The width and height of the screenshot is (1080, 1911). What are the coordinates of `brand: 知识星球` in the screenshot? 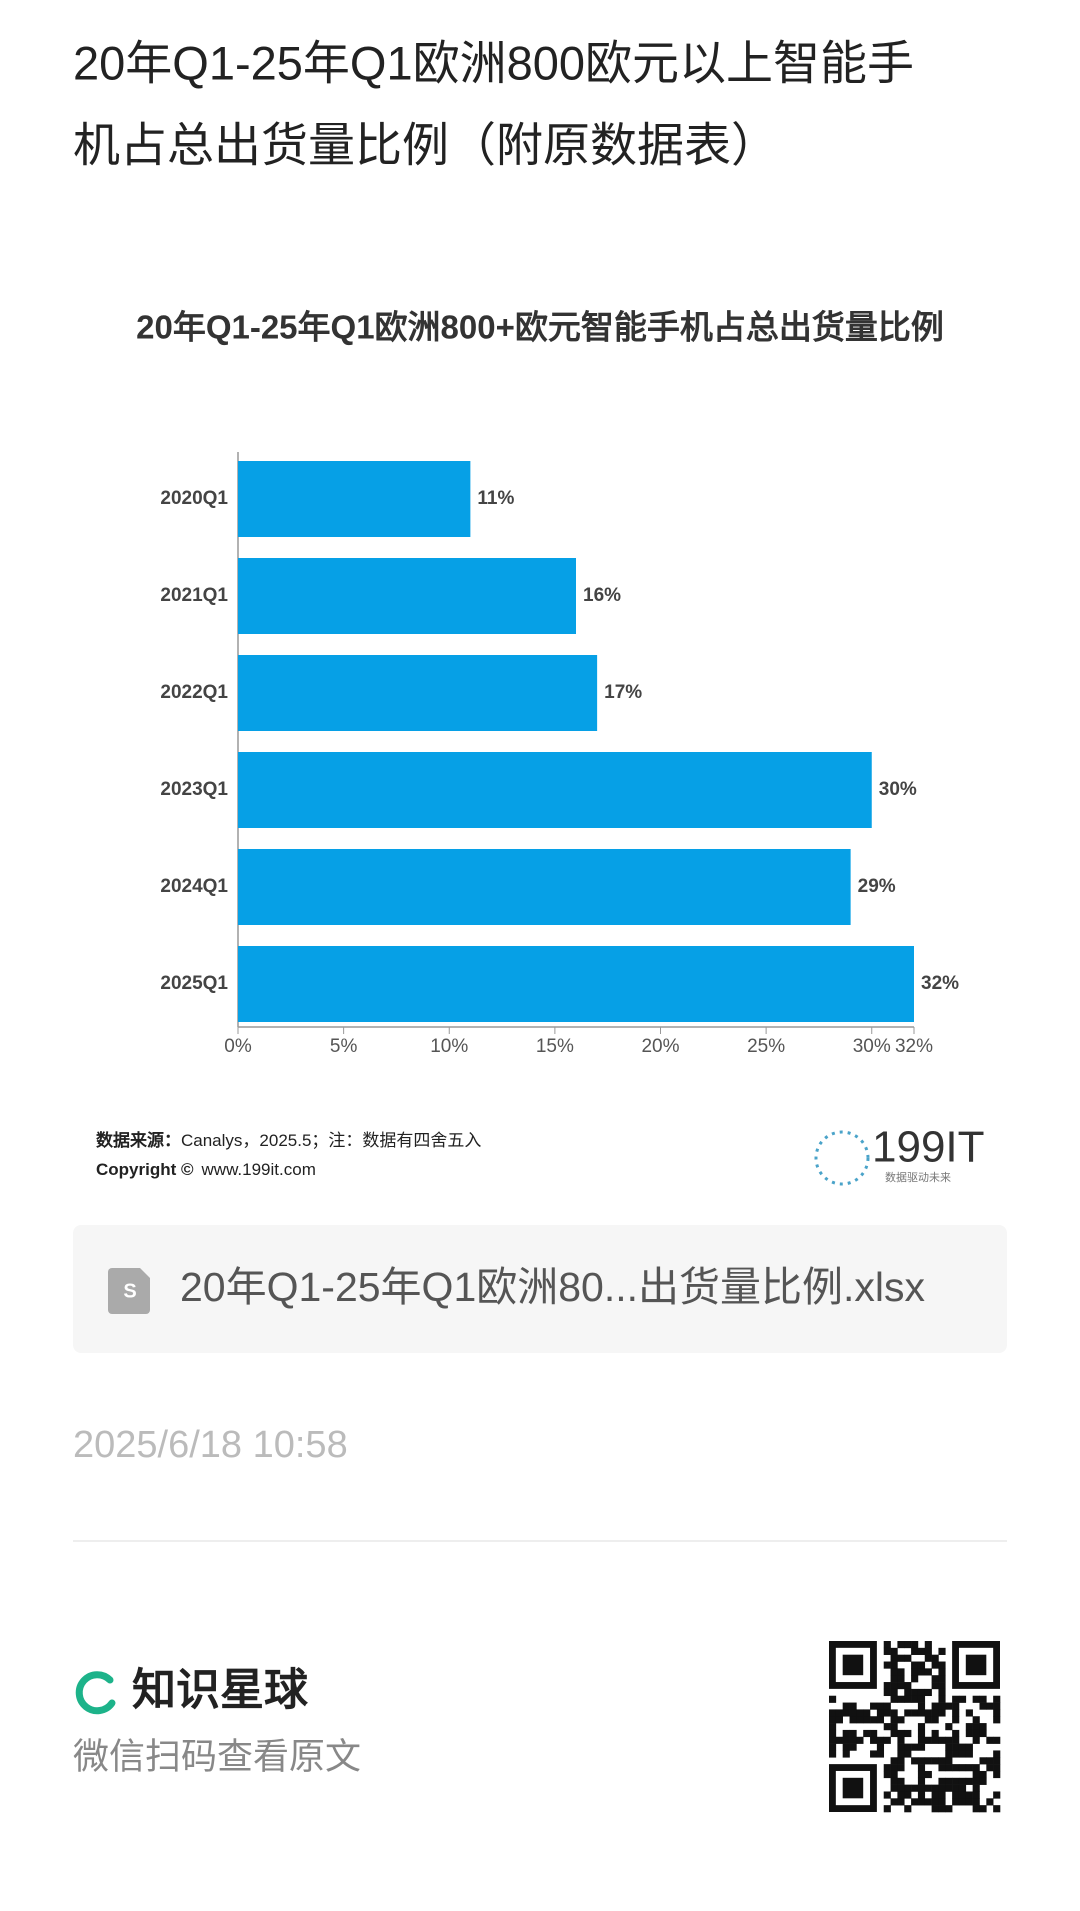 It's located at (220, 1690).